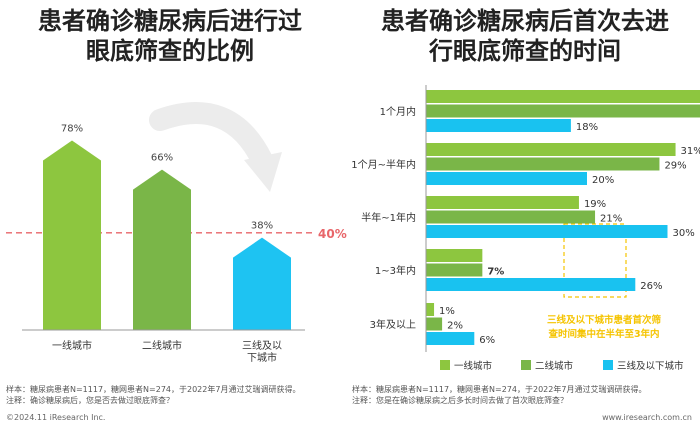 This screenshot has height=428, width=700. What do you see at coordinates (595, 260) in the screenshot?
I see `annotation-box` at bounding box center [595, 260].